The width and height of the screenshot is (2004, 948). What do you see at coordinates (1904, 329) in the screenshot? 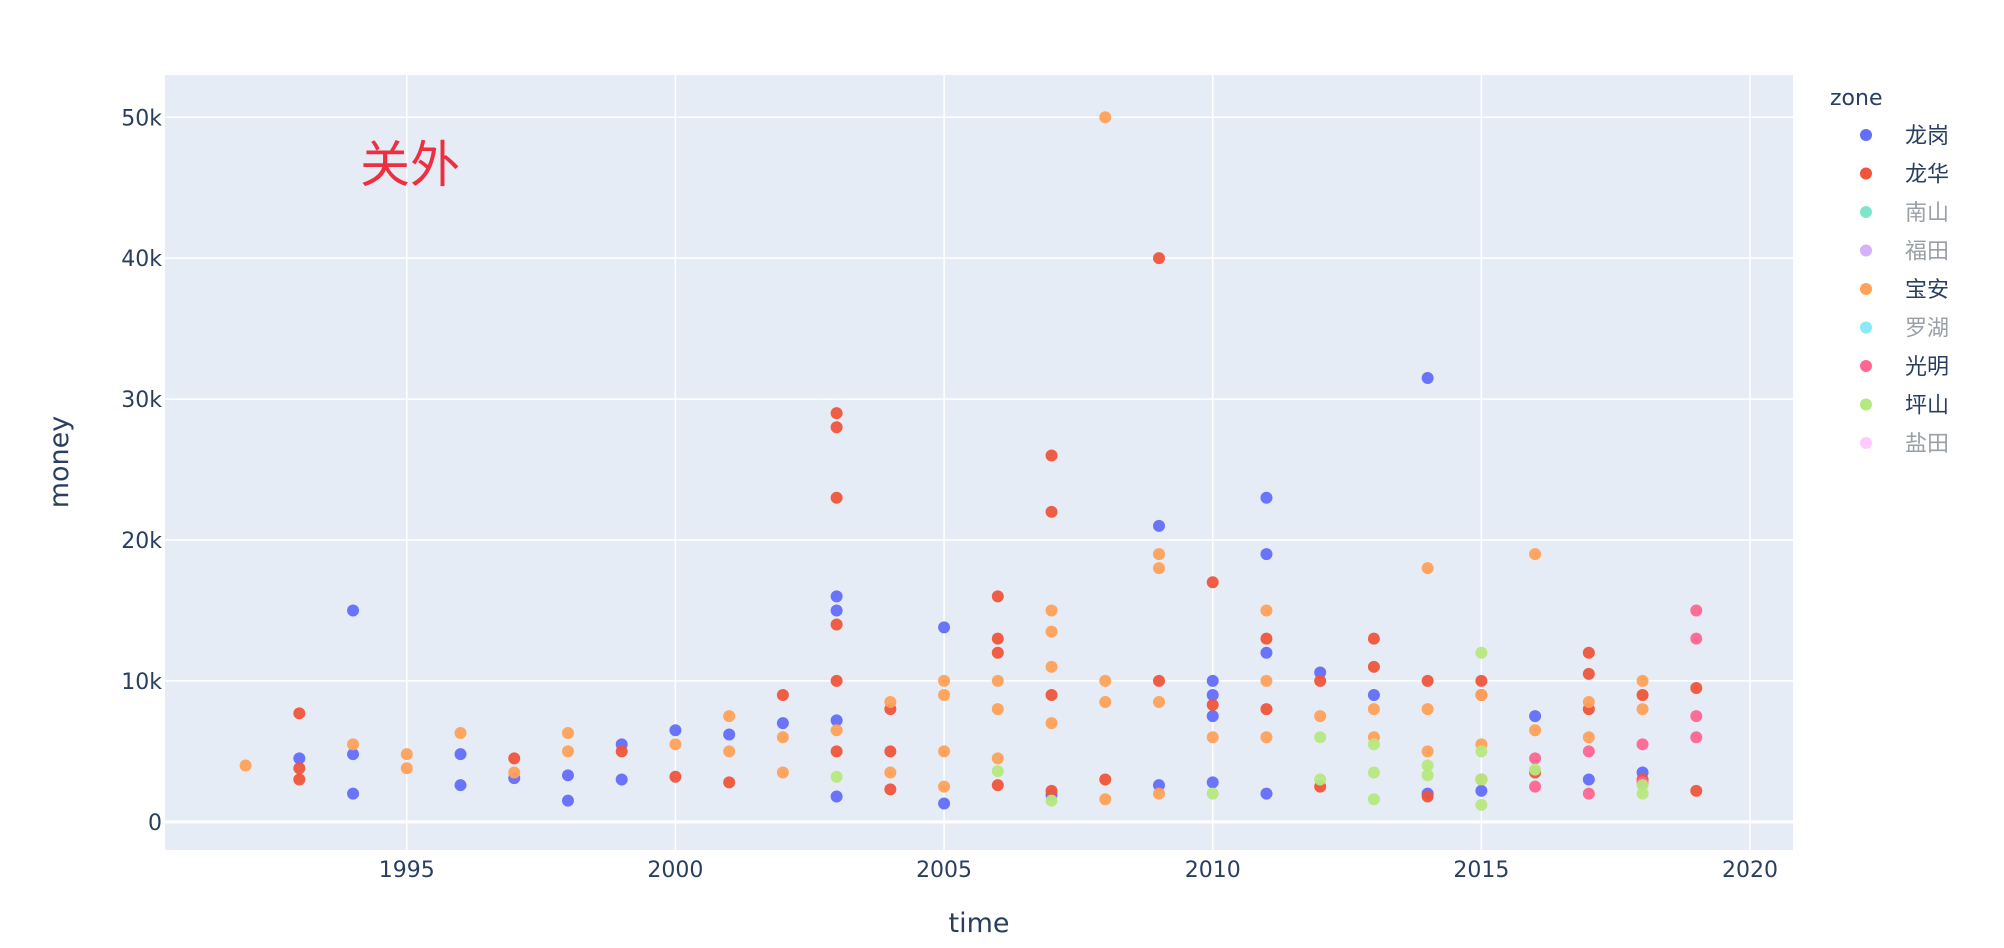
I see `legend-item: 罗湖` at bounding box center [1904, 329].